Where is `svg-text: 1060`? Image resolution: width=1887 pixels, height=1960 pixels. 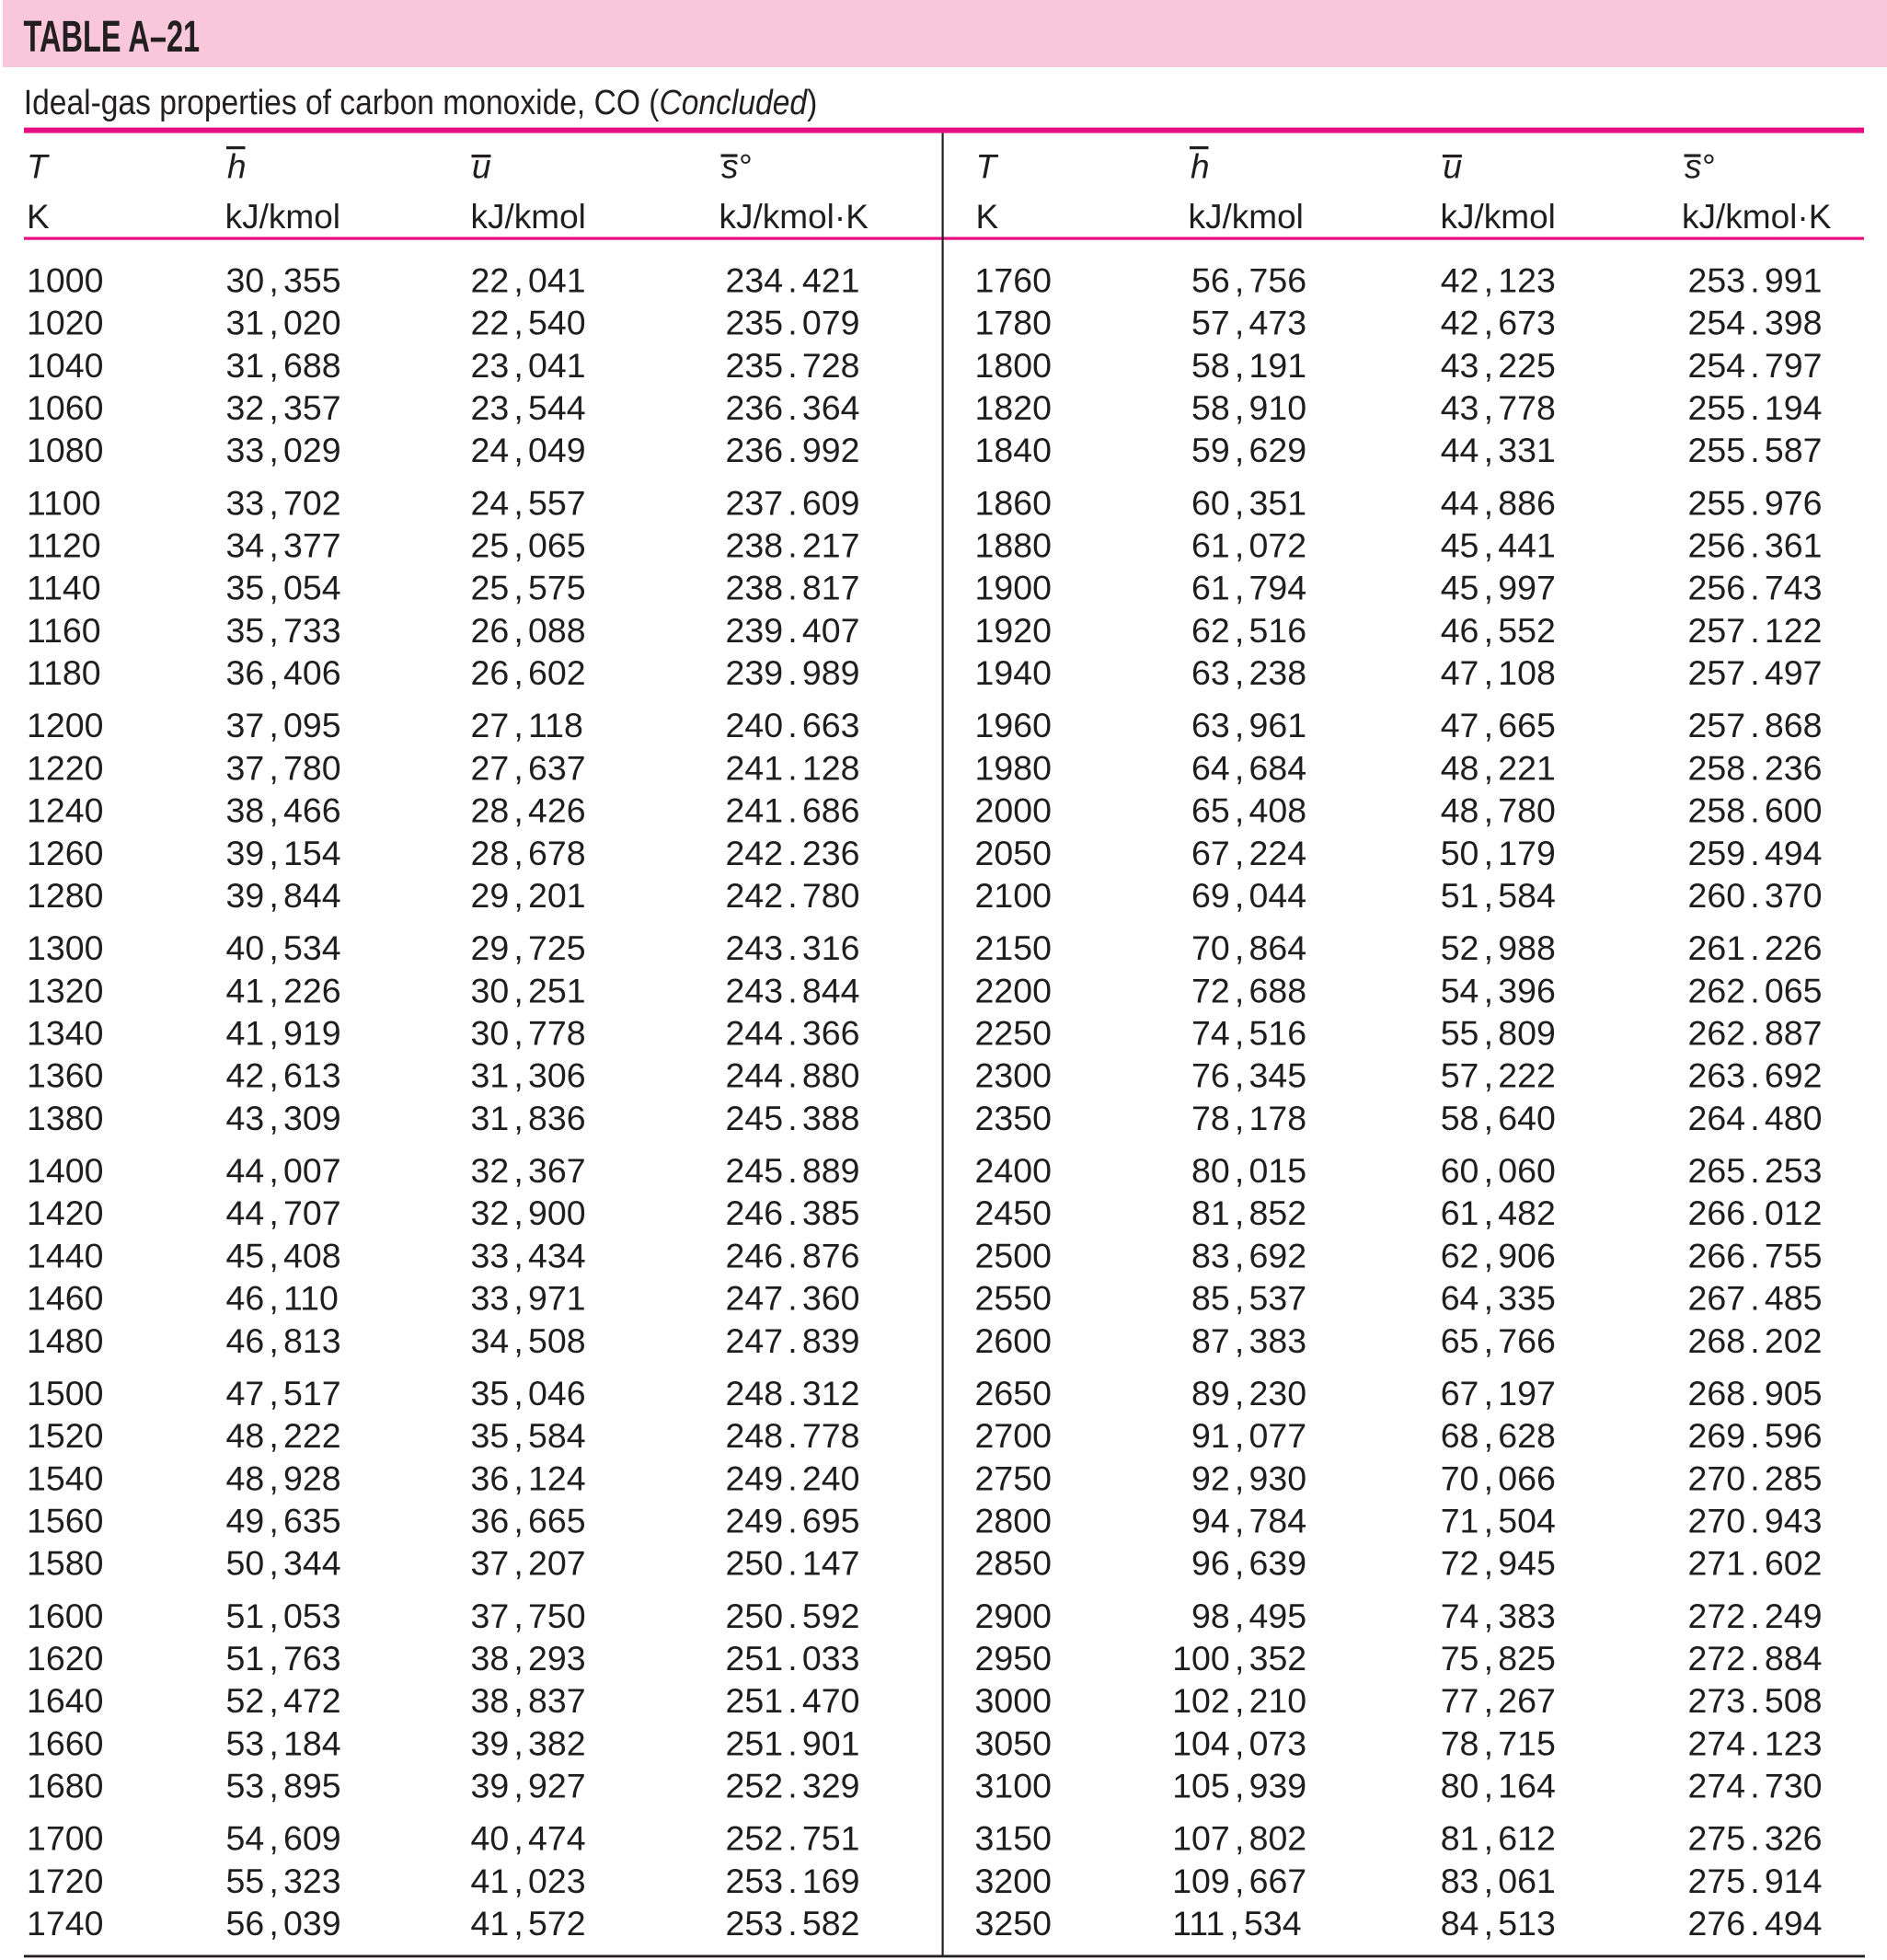 svg-text: 1060 is located at coordinates (65, 407).